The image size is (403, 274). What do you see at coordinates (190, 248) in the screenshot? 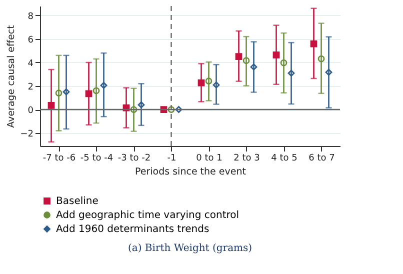
I see `text: (a) Birth Weight (grams)` at bounding box center [190, 248].